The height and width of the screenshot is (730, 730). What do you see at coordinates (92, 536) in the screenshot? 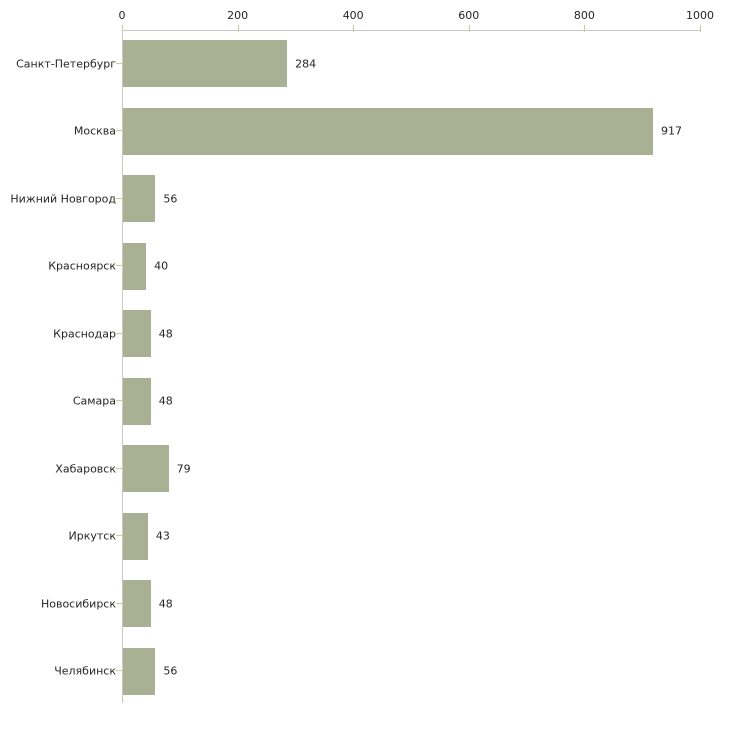
I see `category-label: Иркутск` at bounding box center [92, 536].